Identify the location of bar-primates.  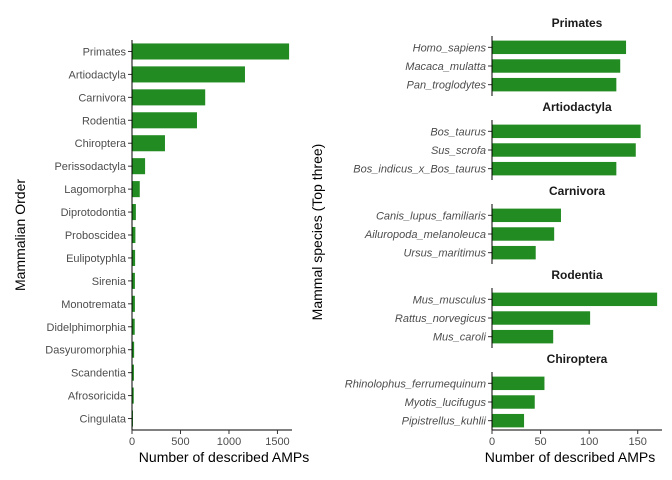
(211, 51).